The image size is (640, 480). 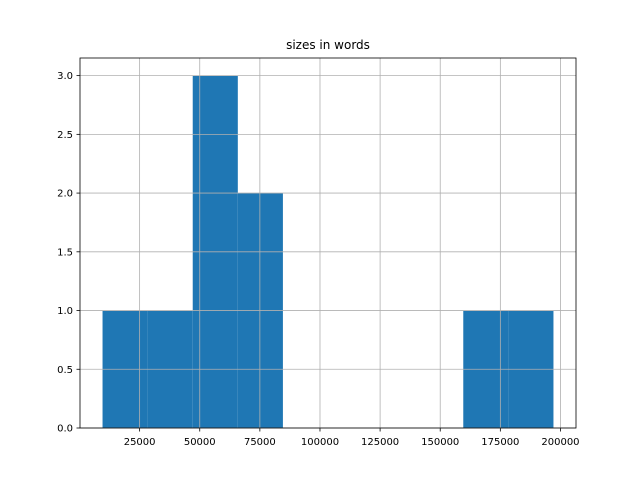 I want to click on y-tick-label: 0.5, so click(x=65, y=370).